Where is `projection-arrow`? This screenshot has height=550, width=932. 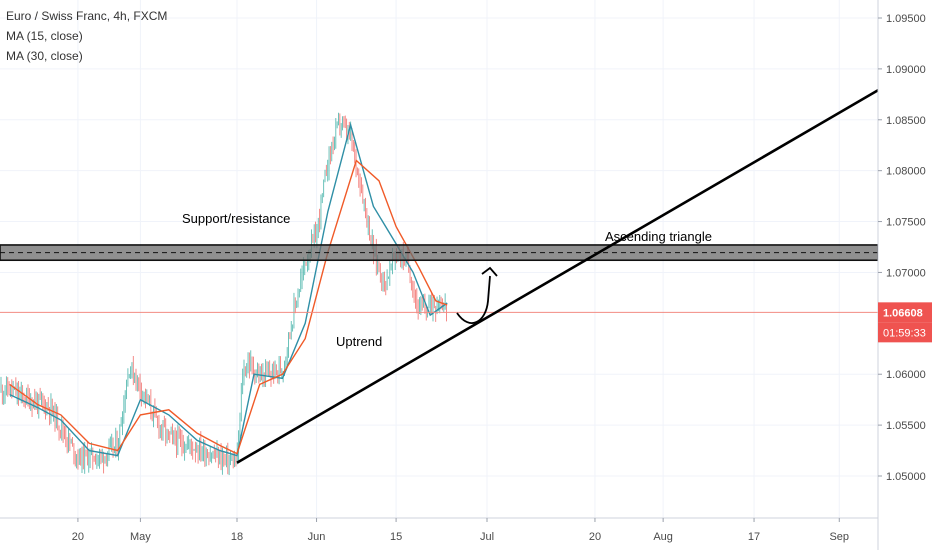 projection-arrow is located at coordinates (473, 299).